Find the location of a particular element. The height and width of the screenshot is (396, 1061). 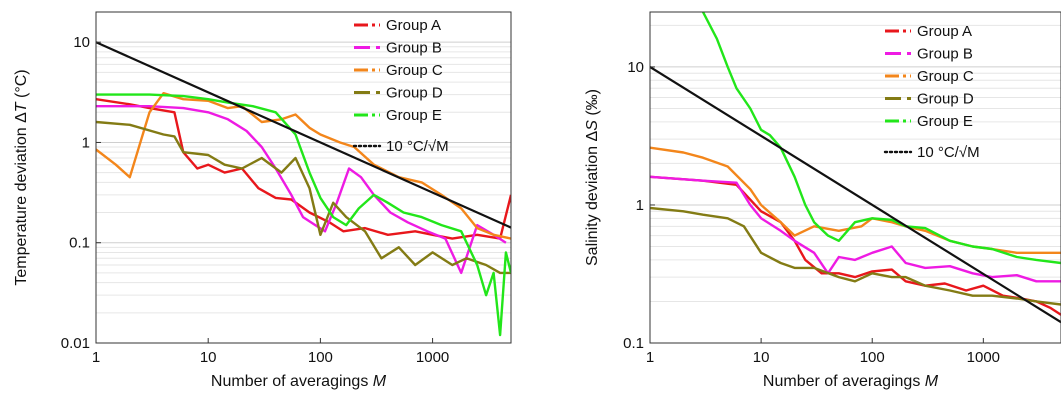

y-axis-label: Temperature deviation ΔT (°C) is located at coordinates (21, 177).